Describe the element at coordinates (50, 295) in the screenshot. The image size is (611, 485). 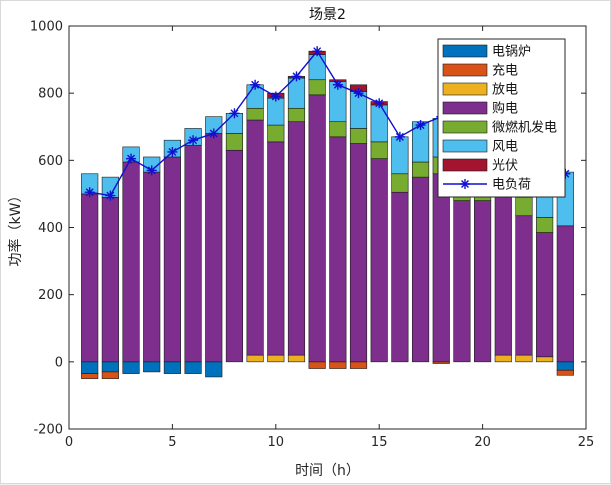
I see `y-tick-label: 200` at that location.